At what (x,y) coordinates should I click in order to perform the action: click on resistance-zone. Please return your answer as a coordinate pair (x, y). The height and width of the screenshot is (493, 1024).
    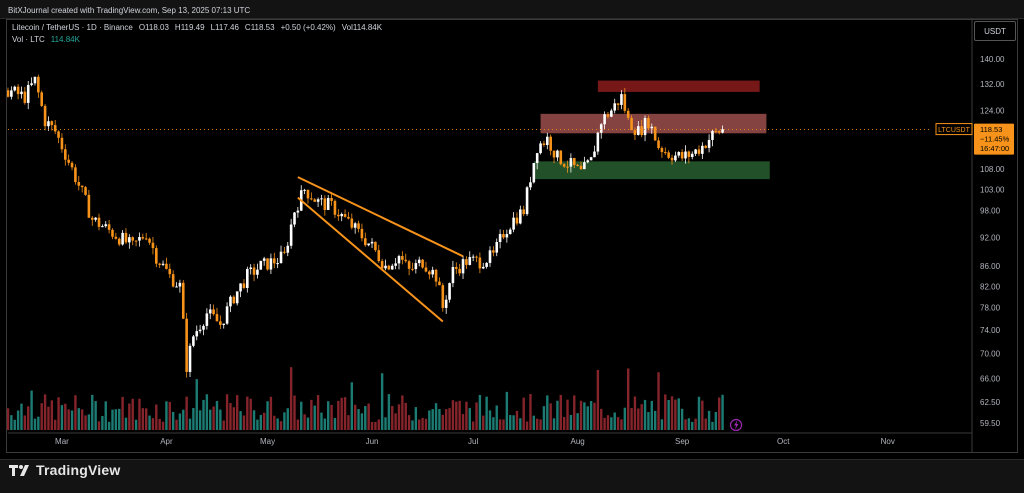
    Looking at the image, I should click on (678, 86).